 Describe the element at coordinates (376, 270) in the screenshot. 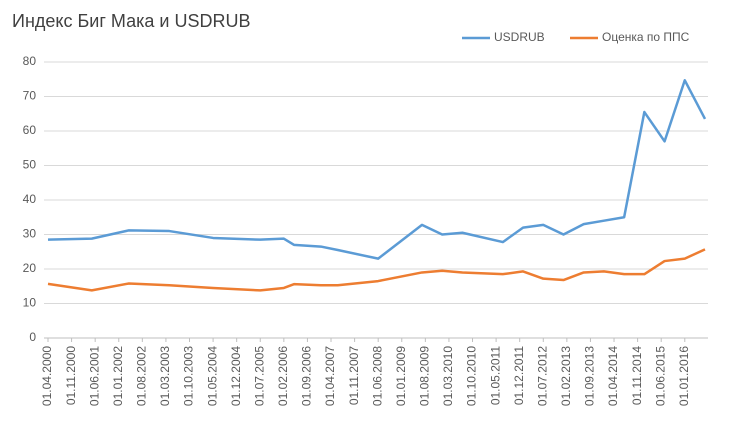

I see `series-line` at that location.